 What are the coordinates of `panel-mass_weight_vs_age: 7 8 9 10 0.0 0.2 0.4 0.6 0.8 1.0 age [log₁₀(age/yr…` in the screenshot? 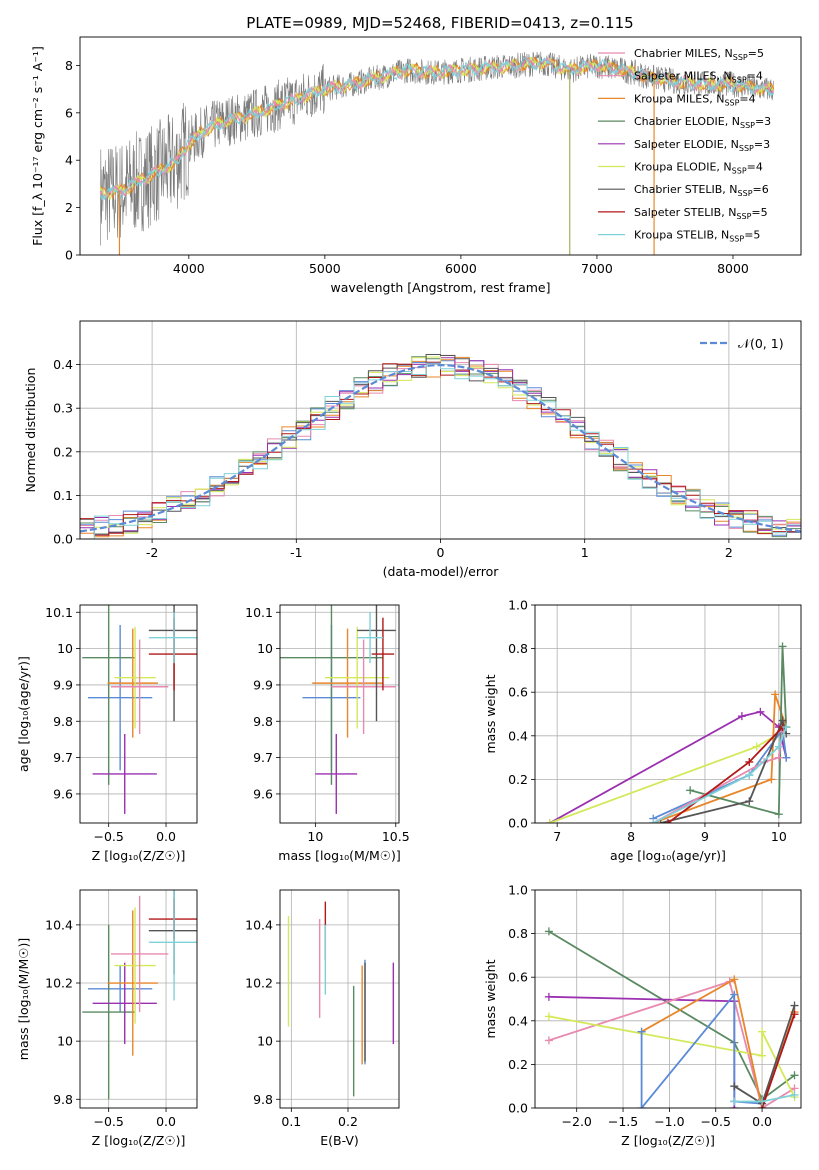 It's located at (642, 730).